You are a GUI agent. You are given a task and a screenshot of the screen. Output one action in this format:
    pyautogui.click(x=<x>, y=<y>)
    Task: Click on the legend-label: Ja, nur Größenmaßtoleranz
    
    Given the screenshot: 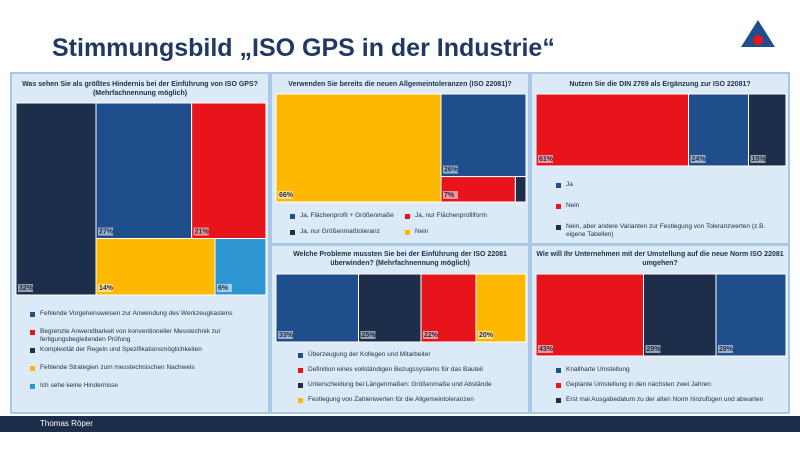 What is the action you would take?
    pyautogui.click(x=340, y=231)
    